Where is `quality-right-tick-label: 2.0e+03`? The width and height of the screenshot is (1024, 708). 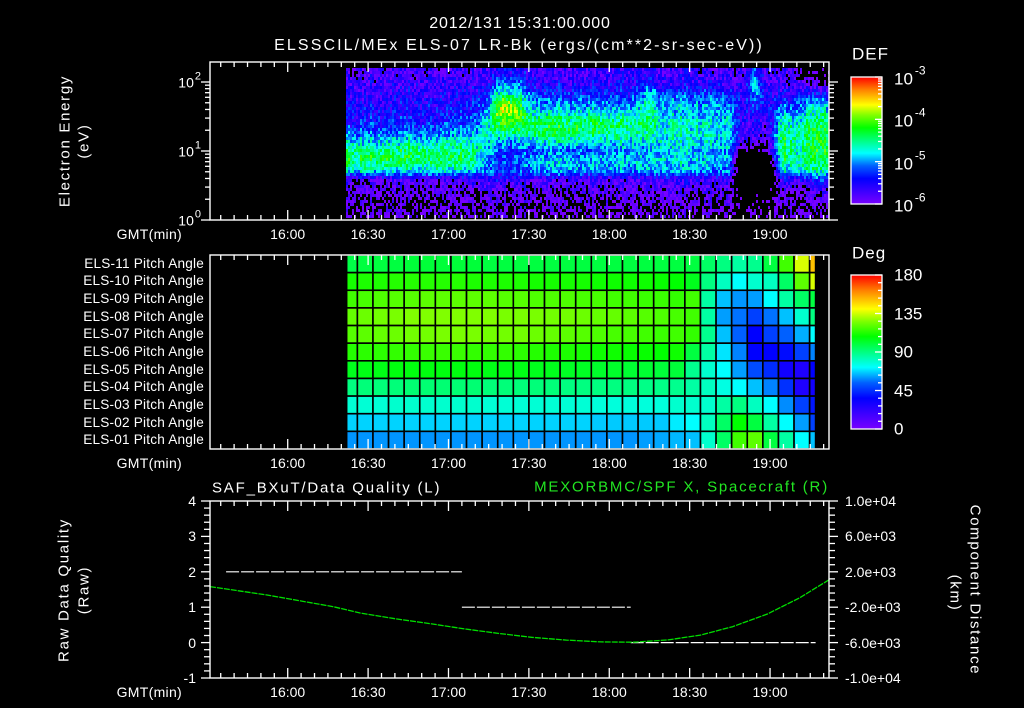
quality-right-tick-label: 2.0e+03 is located at coordinates (870, 571).